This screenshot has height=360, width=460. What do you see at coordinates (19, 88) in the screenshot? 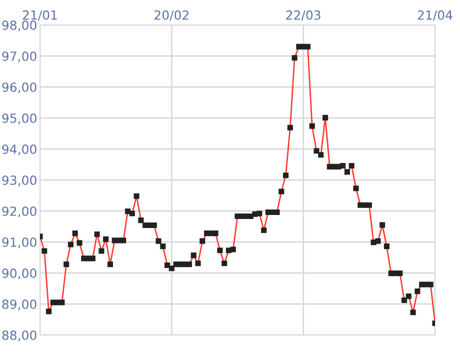
I see `y-tick-label: 96,00` at bounding box center [19, 88].